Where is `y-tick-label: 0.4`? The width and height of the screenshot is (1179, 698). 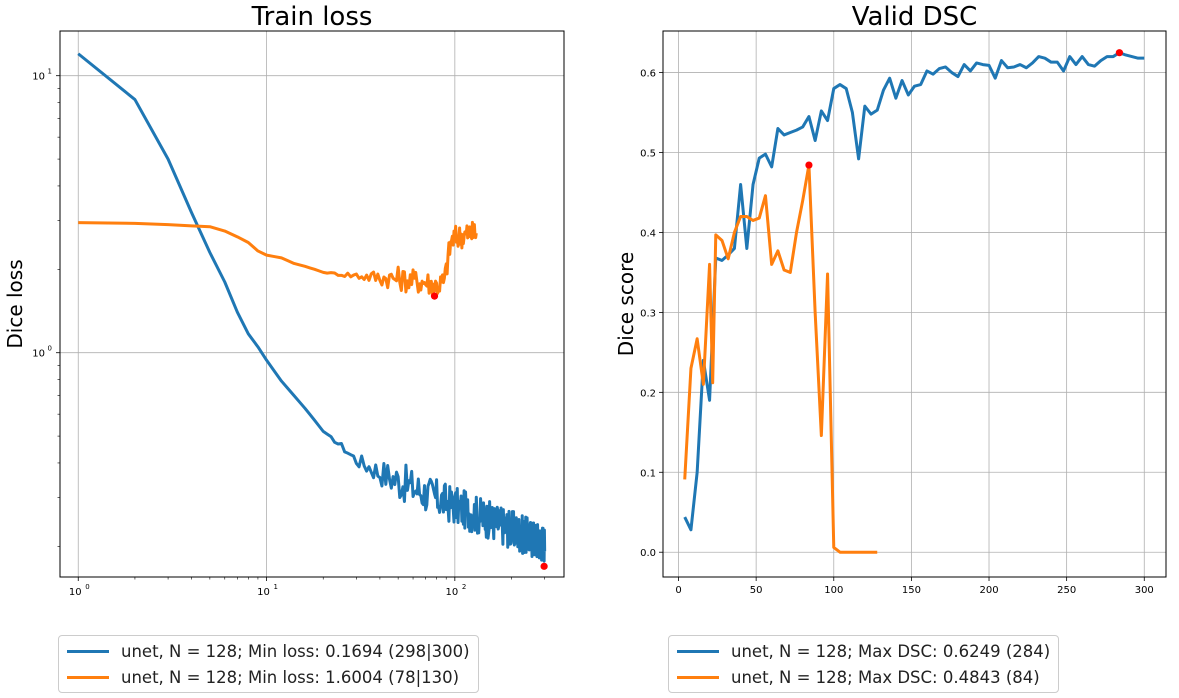
y-tick-label: 0.4 is located at coordinates (648, 233).